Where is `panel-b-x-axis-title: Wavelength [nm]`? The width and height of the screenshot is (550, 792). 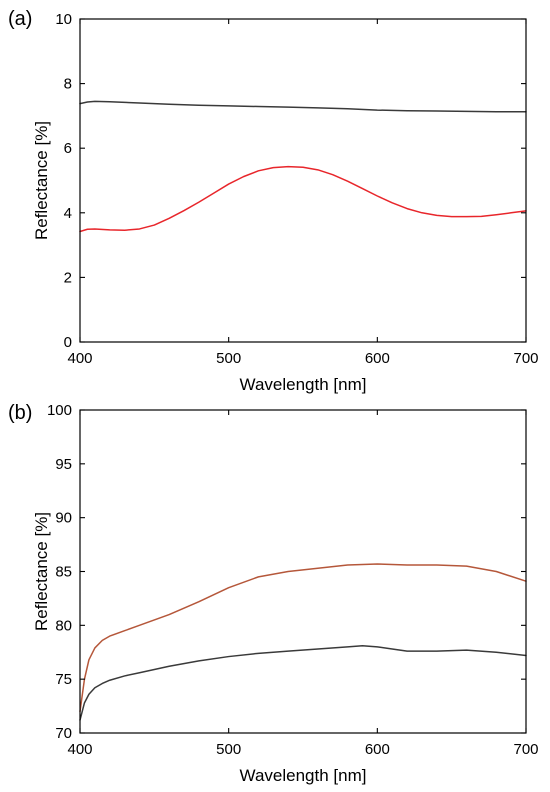 panel-b-x-axis-title: Wavelength [nm] is located at coordinates (303, 775).